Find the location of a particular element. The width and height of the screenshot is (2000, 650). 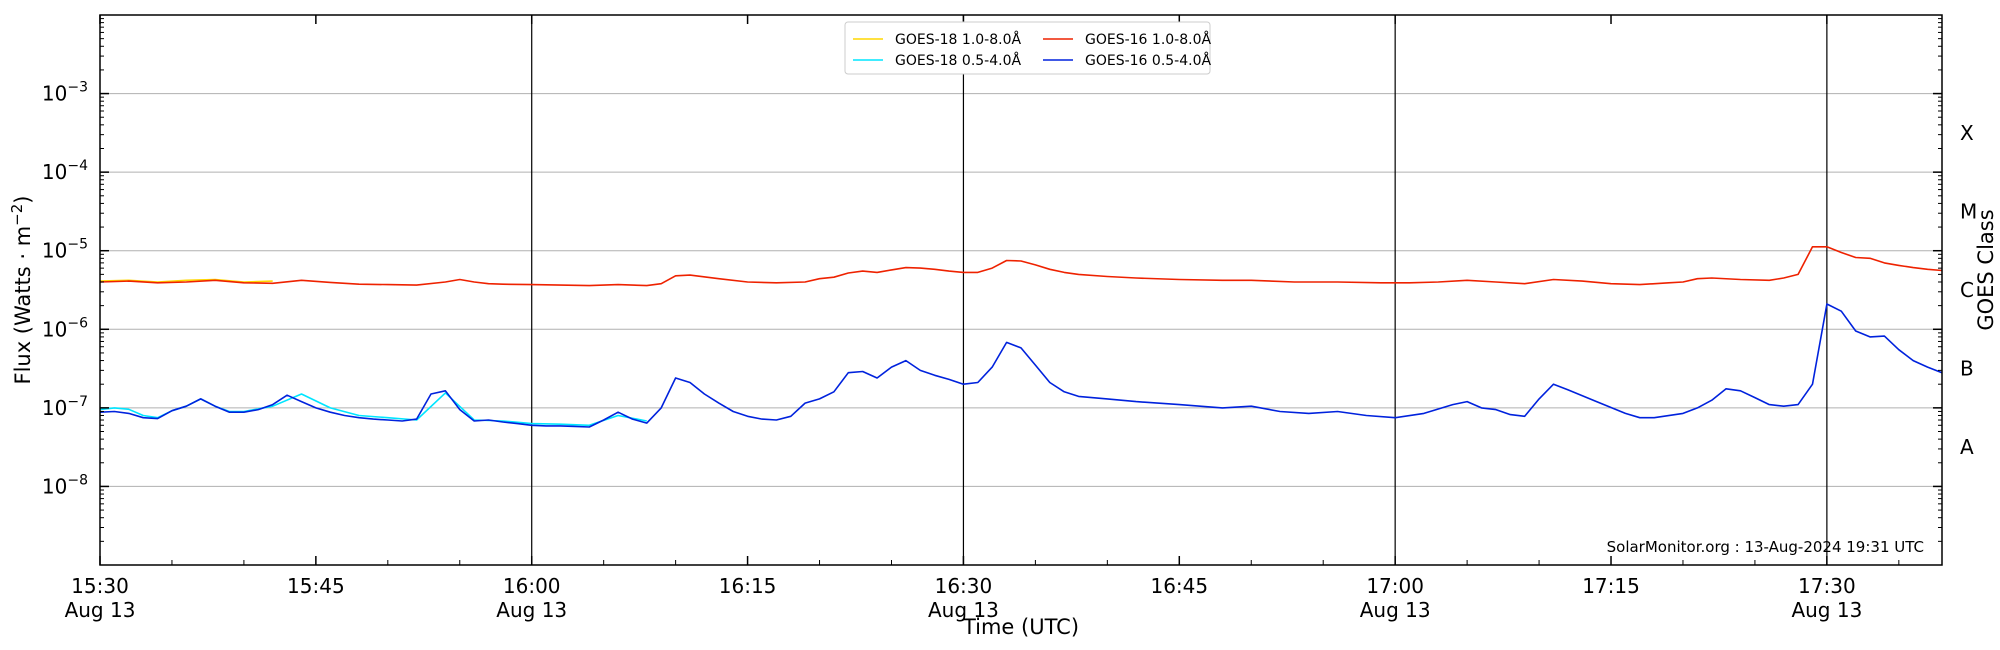

y-tick-exponent-0: −8 is located at coordinates (77, 480).